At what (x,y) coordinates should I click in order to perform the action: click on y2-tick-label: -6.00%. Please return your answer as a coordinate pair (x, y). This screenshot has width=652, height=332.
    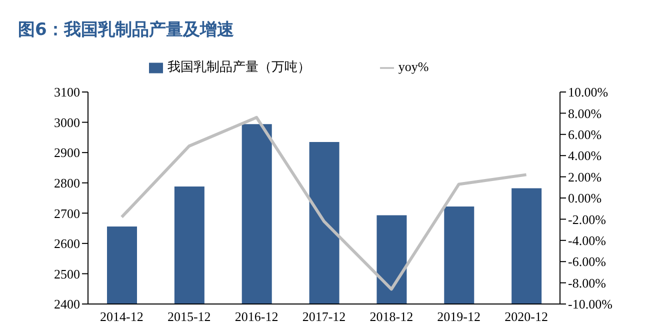
    Looking at the image, I should click on (587, 262).